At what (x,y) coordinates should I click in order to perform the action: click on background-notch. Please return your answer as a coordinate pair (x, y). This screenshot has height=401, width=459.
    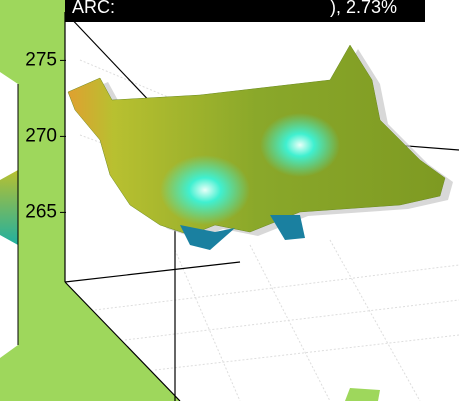
    Looking at the image, I should click on (362, 394).